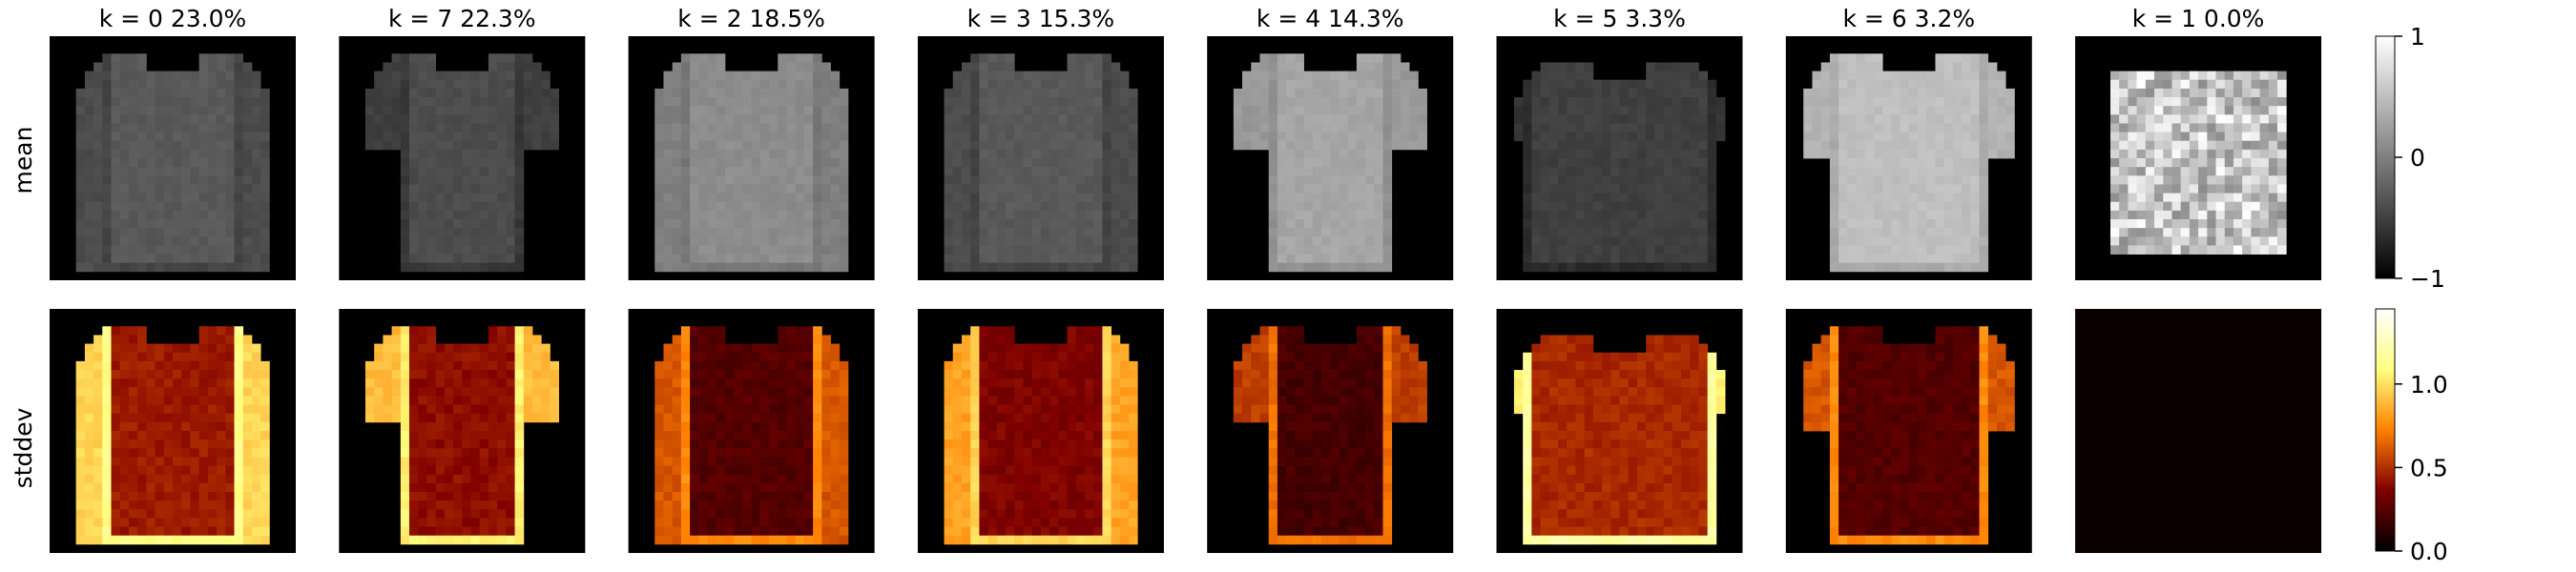 The height and width of the screenshot is (572, 2576). I want to click on row-label-stddev: stddev, so click(23, 447).